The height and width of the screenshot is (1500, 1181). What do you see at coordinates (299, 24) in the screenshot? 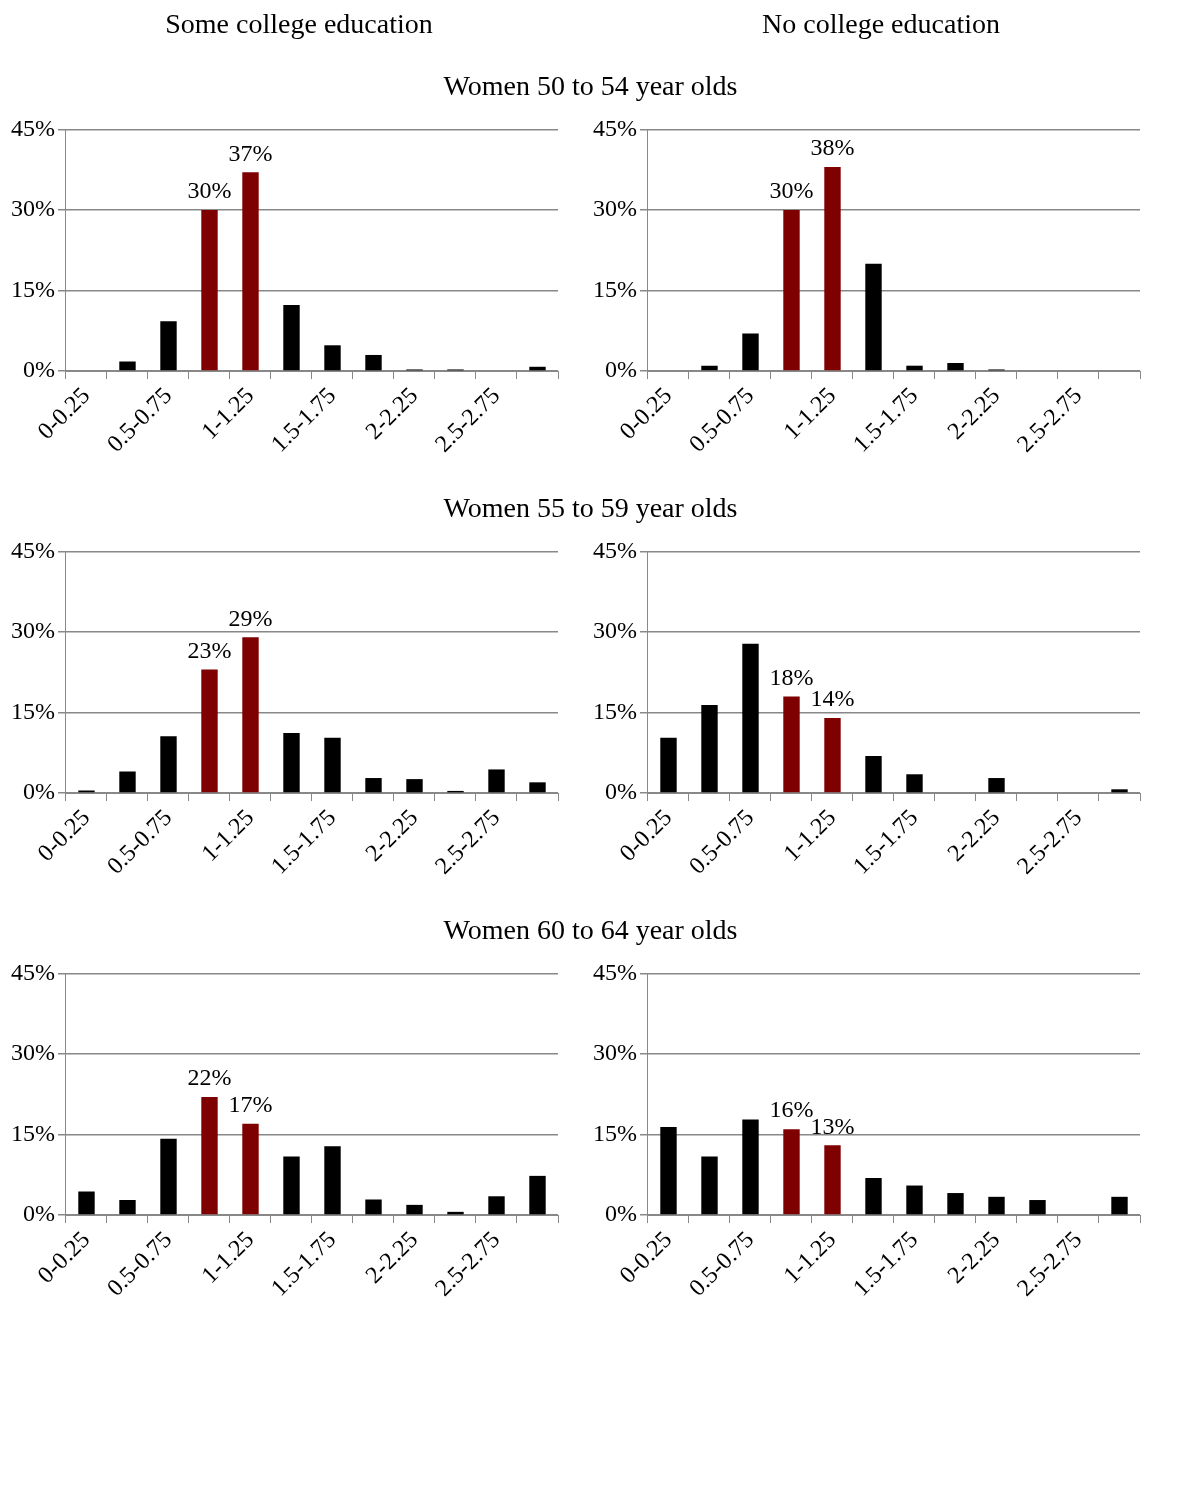
I see `chart-title: Some college education` at bounding box center [299, 24].